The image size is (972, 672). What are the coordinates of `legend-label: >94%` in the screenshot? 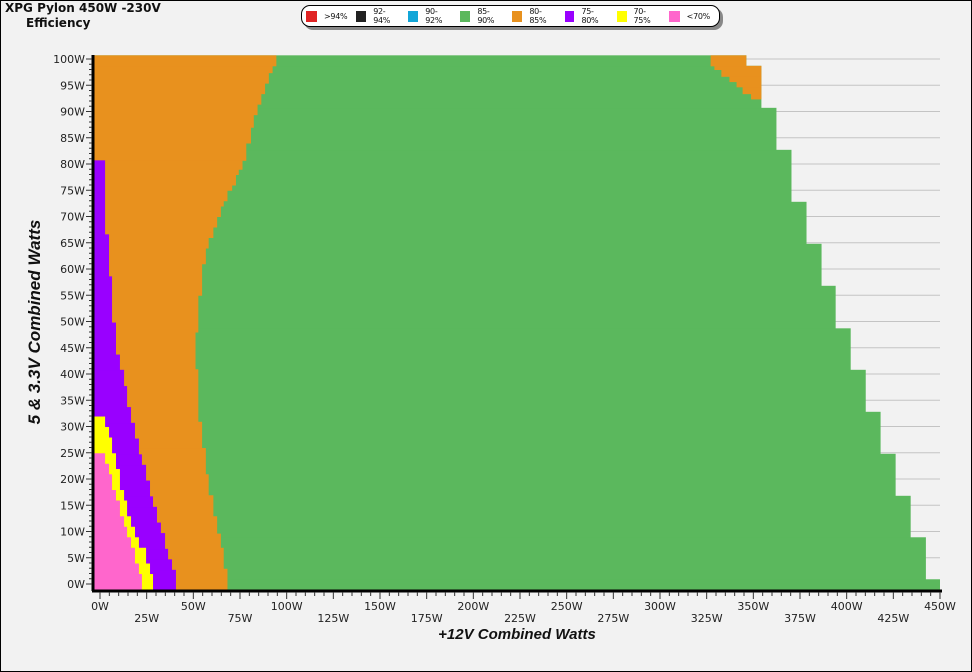 It's located at (336, 16).